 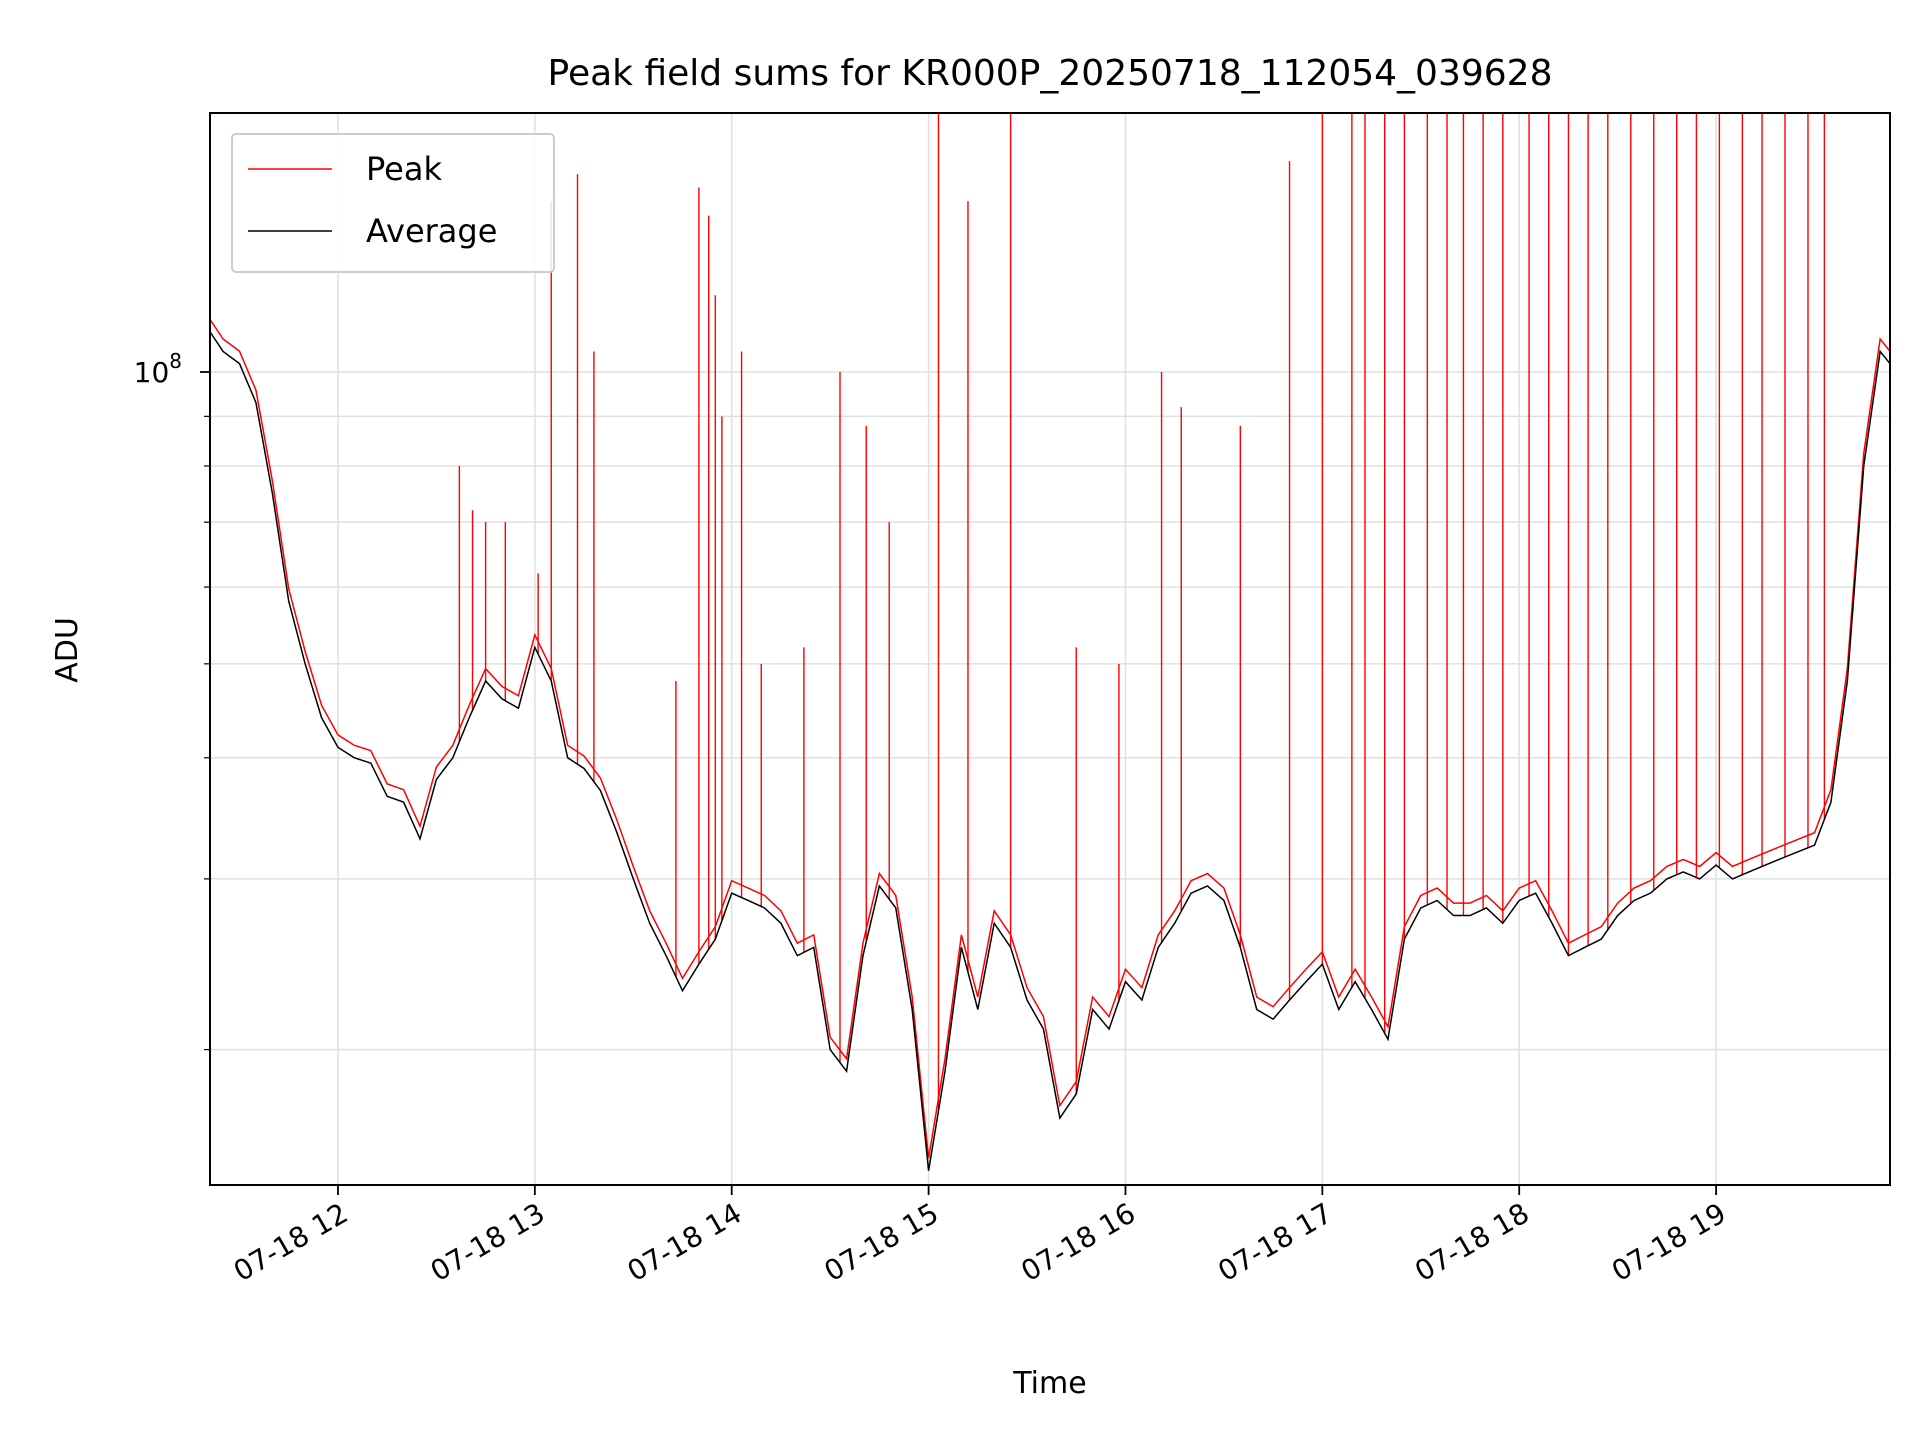 What do you see at coordinates (431, 231) in the screenshot?
I see `legend-average-label: Average` at bounding box center [431, 231].